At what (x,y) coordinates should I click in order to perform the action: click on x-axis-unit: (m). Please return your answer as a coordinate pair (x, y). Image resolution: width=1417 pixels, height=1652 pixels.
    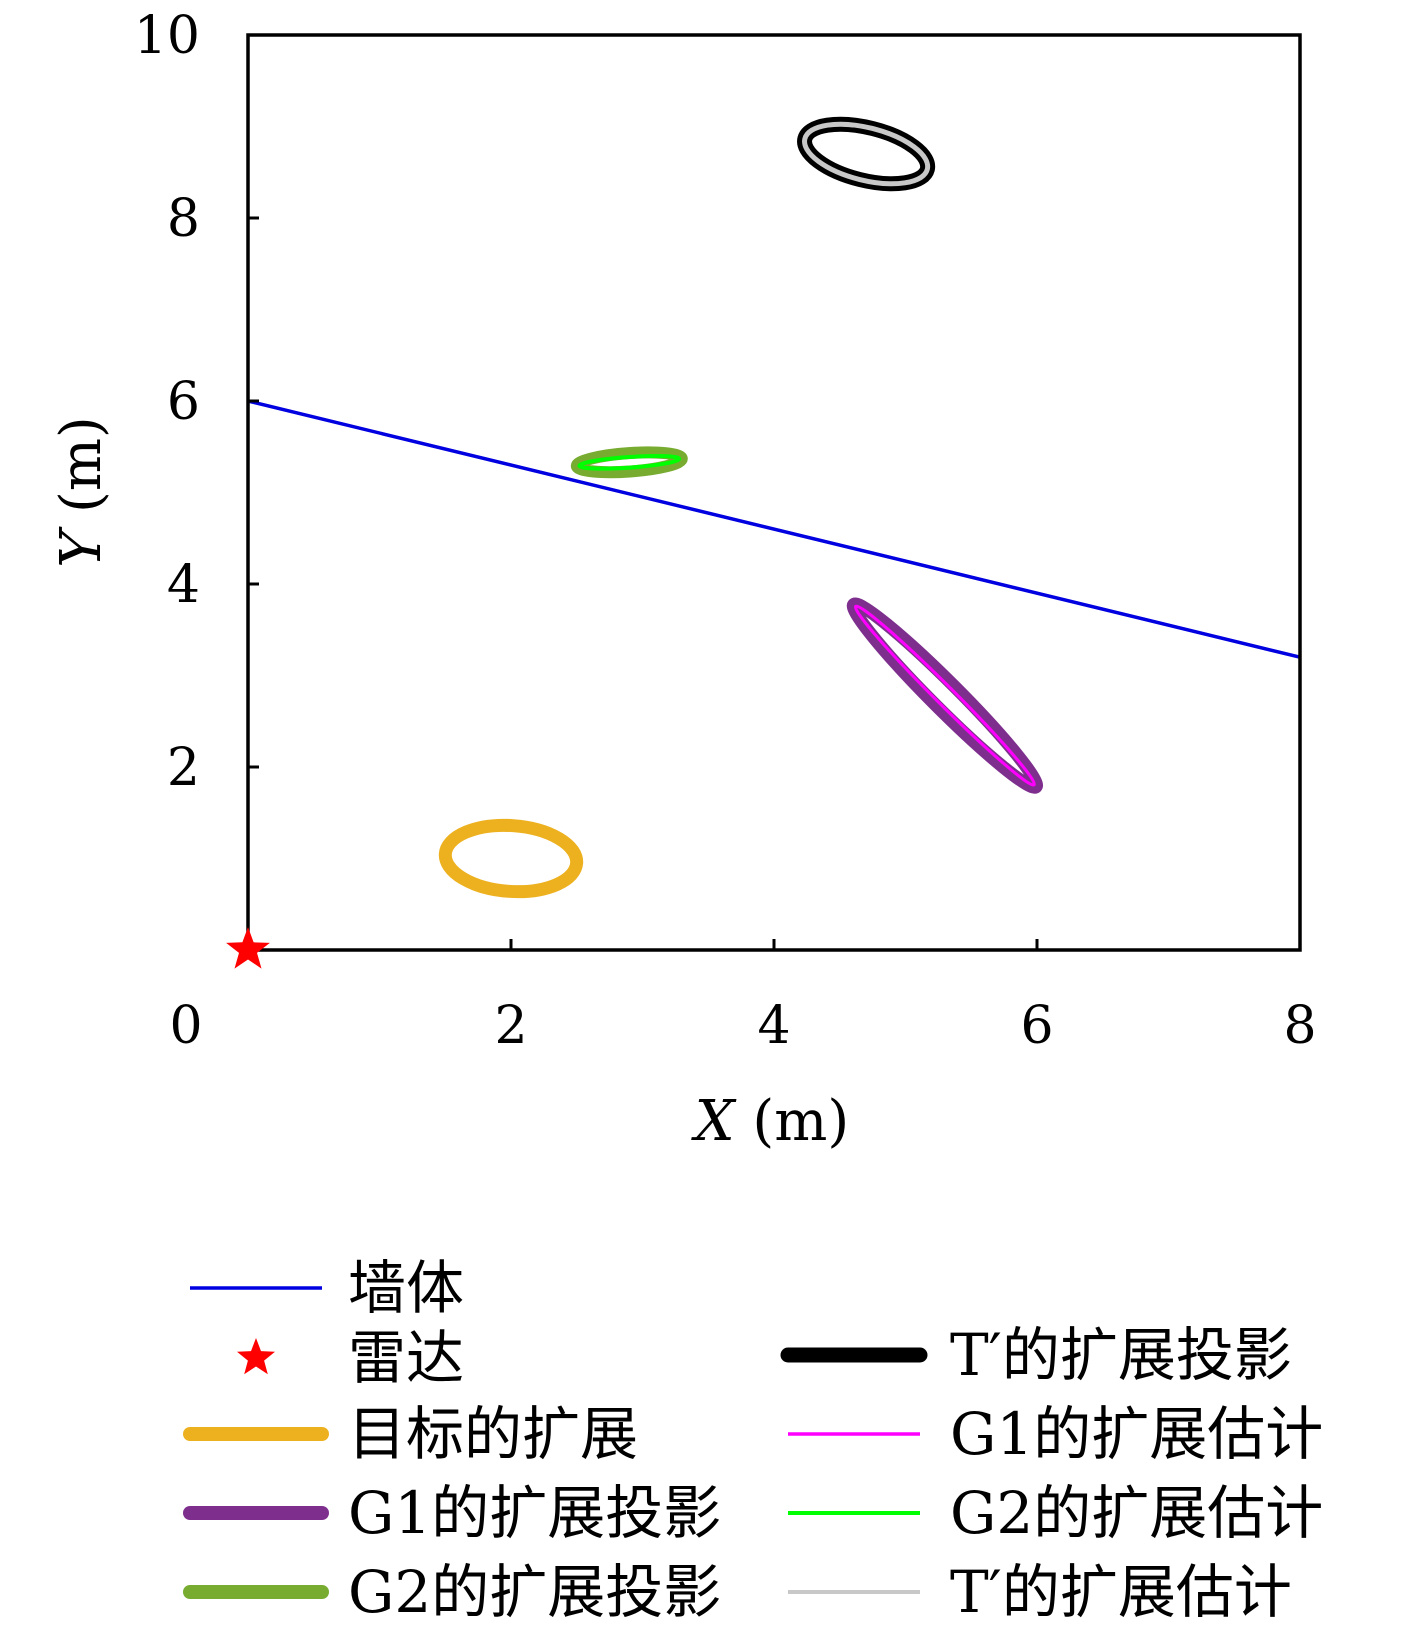
    Looking at the image, I should click on (792, 1121).